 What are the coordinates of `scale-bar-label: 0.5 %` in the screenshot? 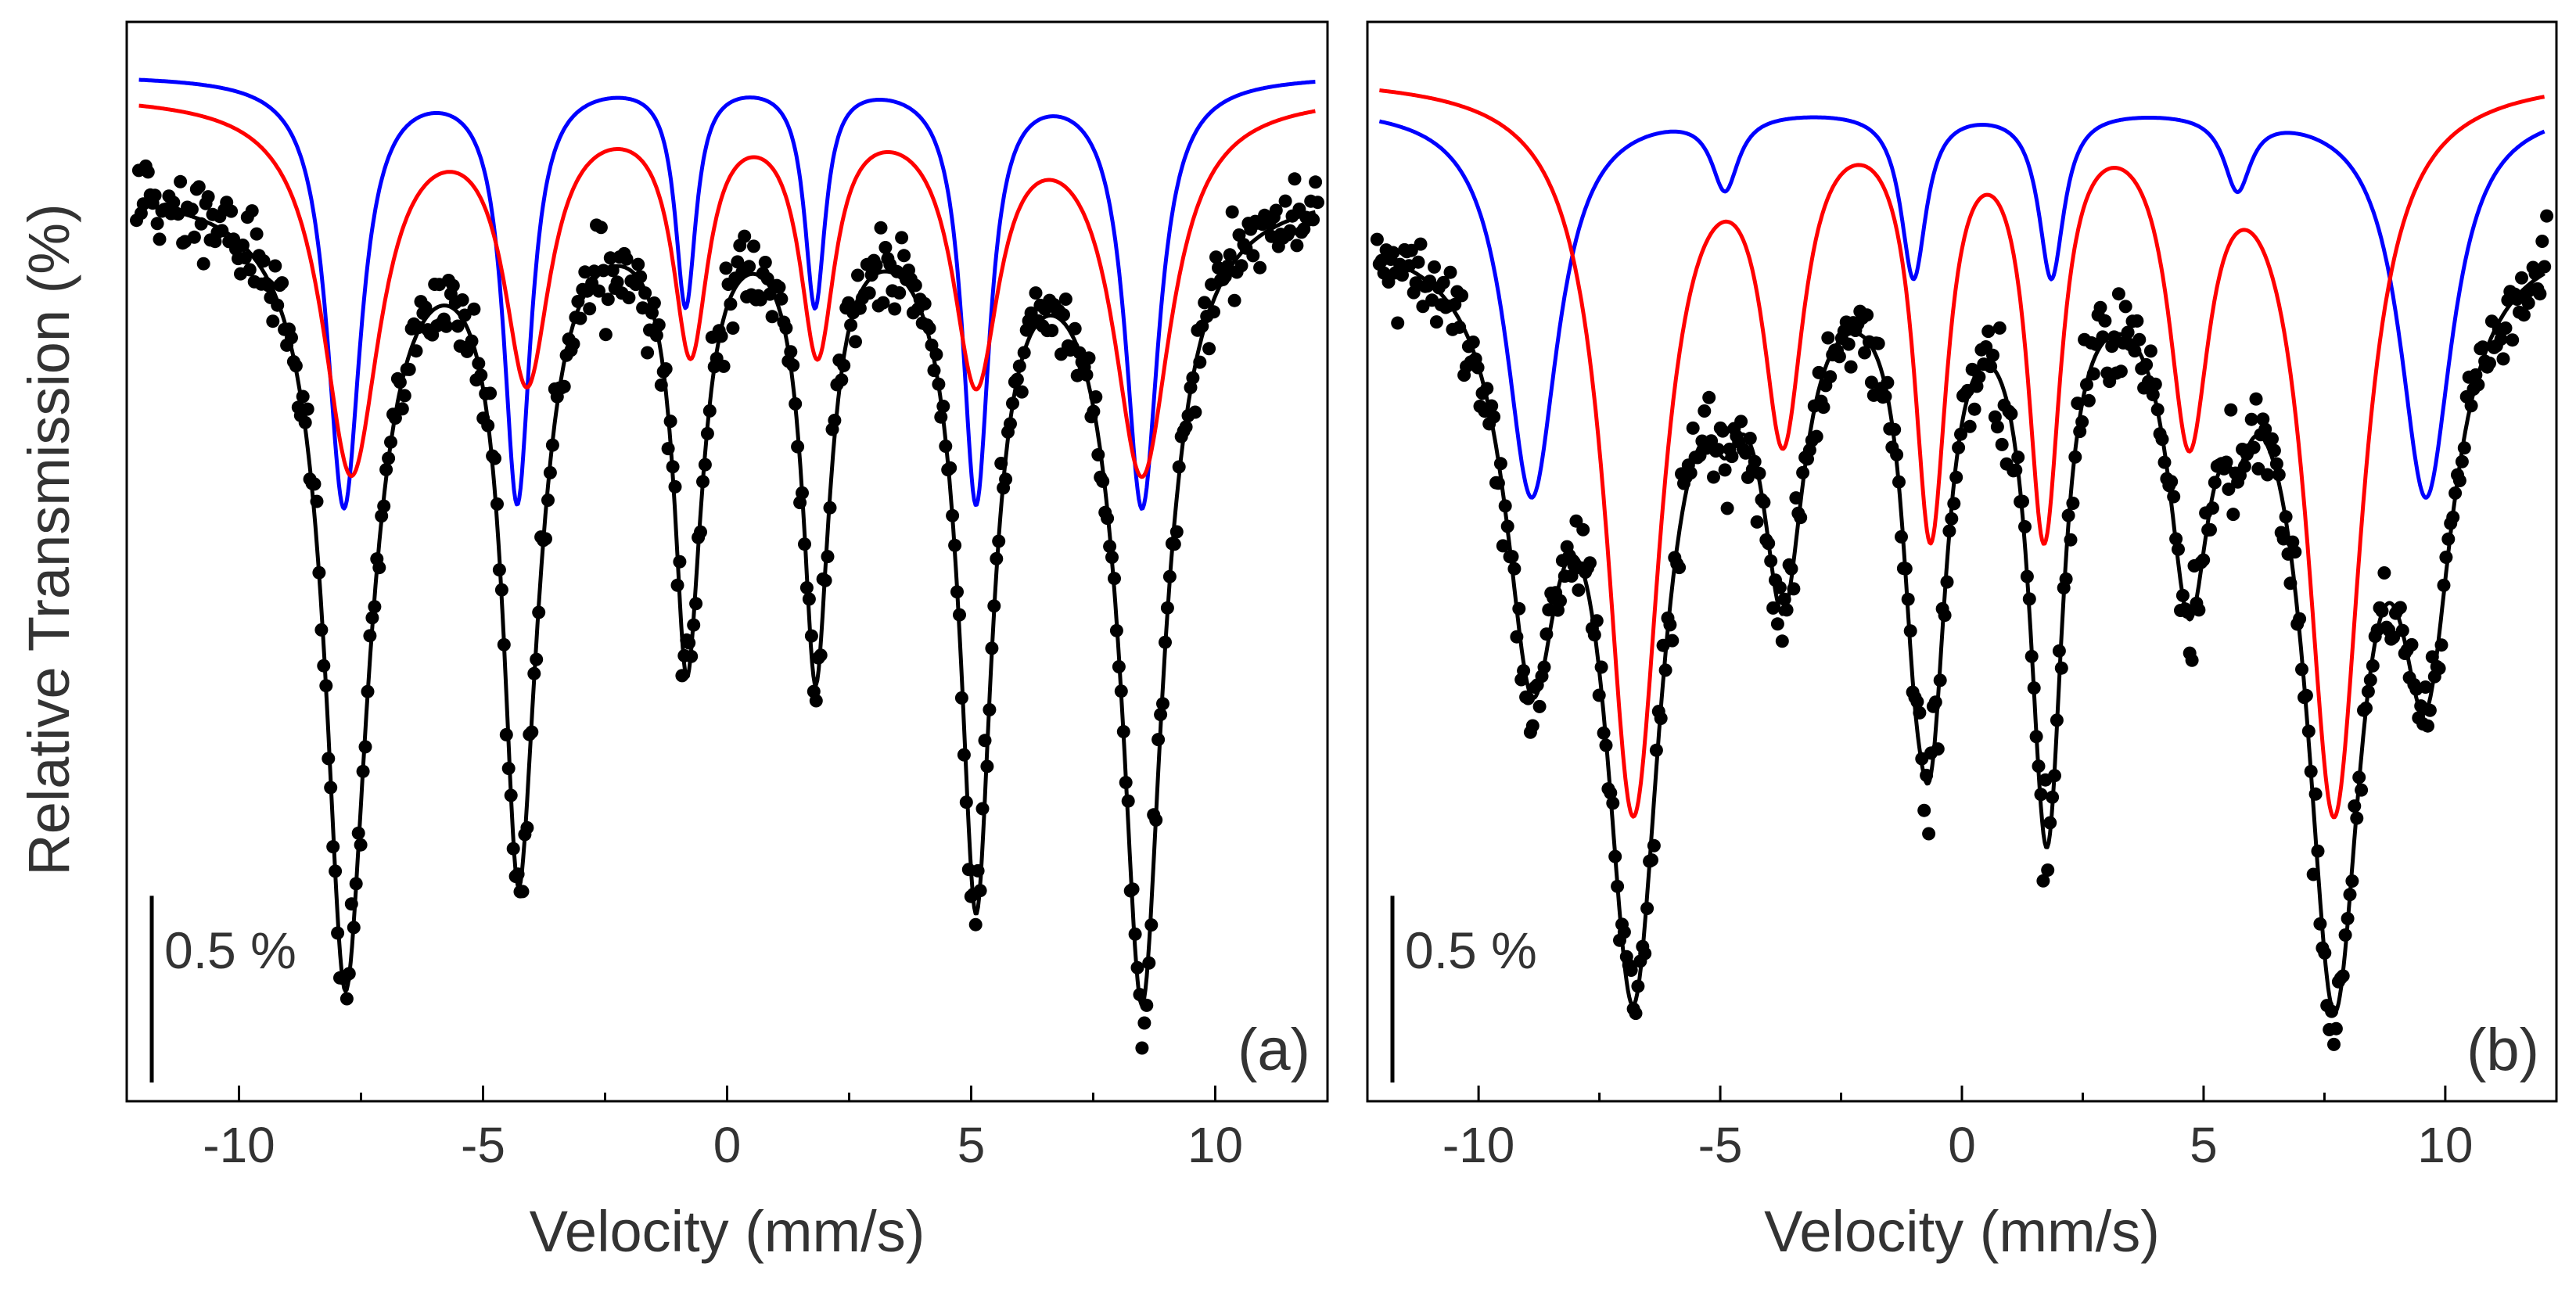 It's located at (230, 950).